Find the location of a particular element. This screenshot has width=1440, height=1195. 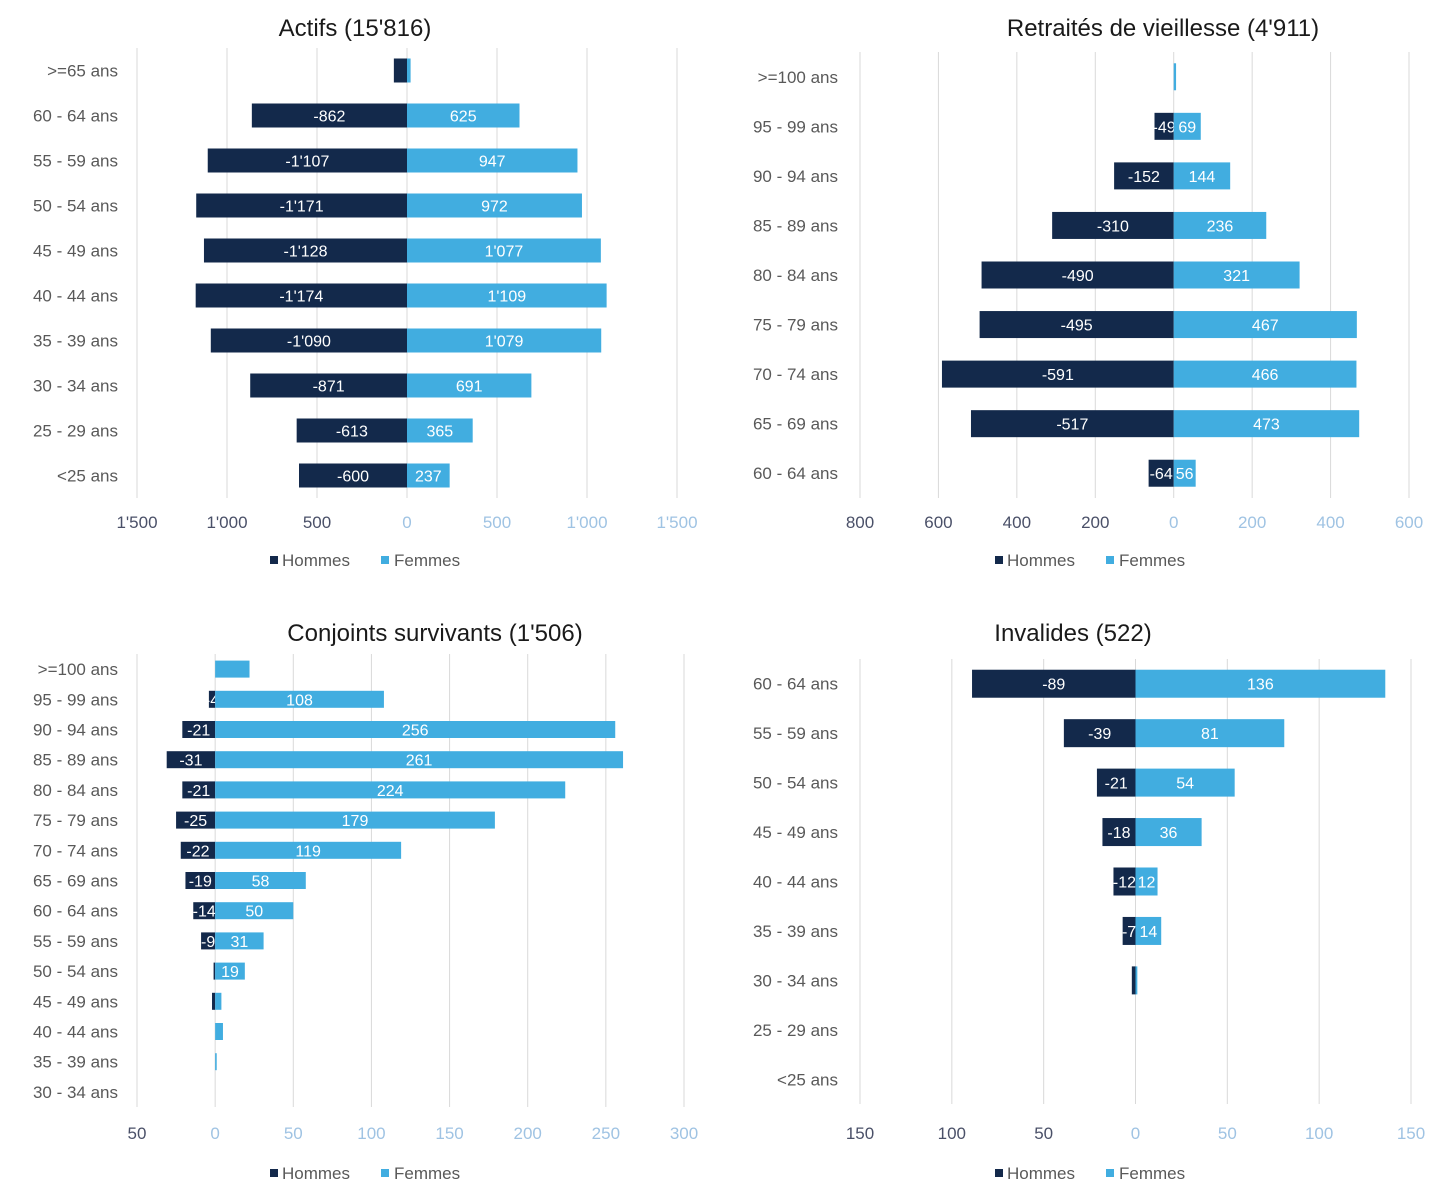

data-label: -1'171 is located at coordinates (302, 207).